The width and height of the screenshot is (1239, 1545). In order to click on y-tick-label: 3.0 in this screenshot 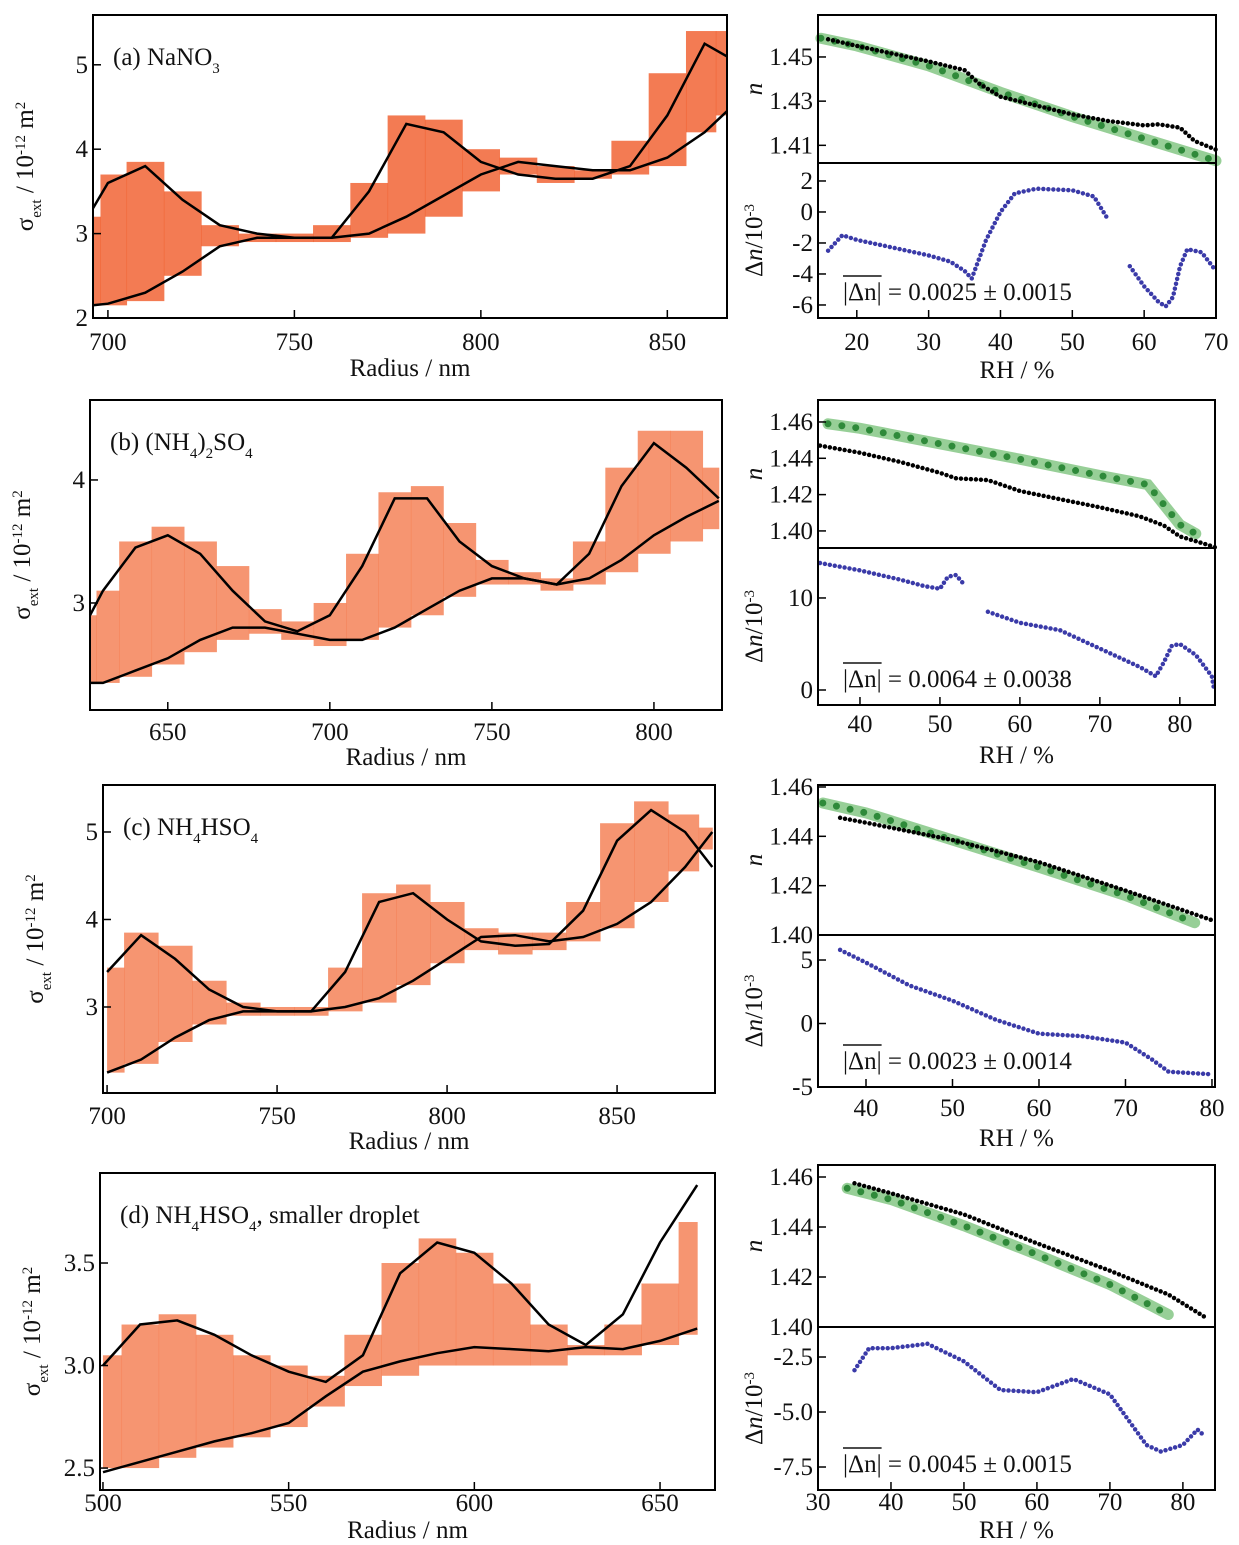, I will do `click(79, 1366)`.